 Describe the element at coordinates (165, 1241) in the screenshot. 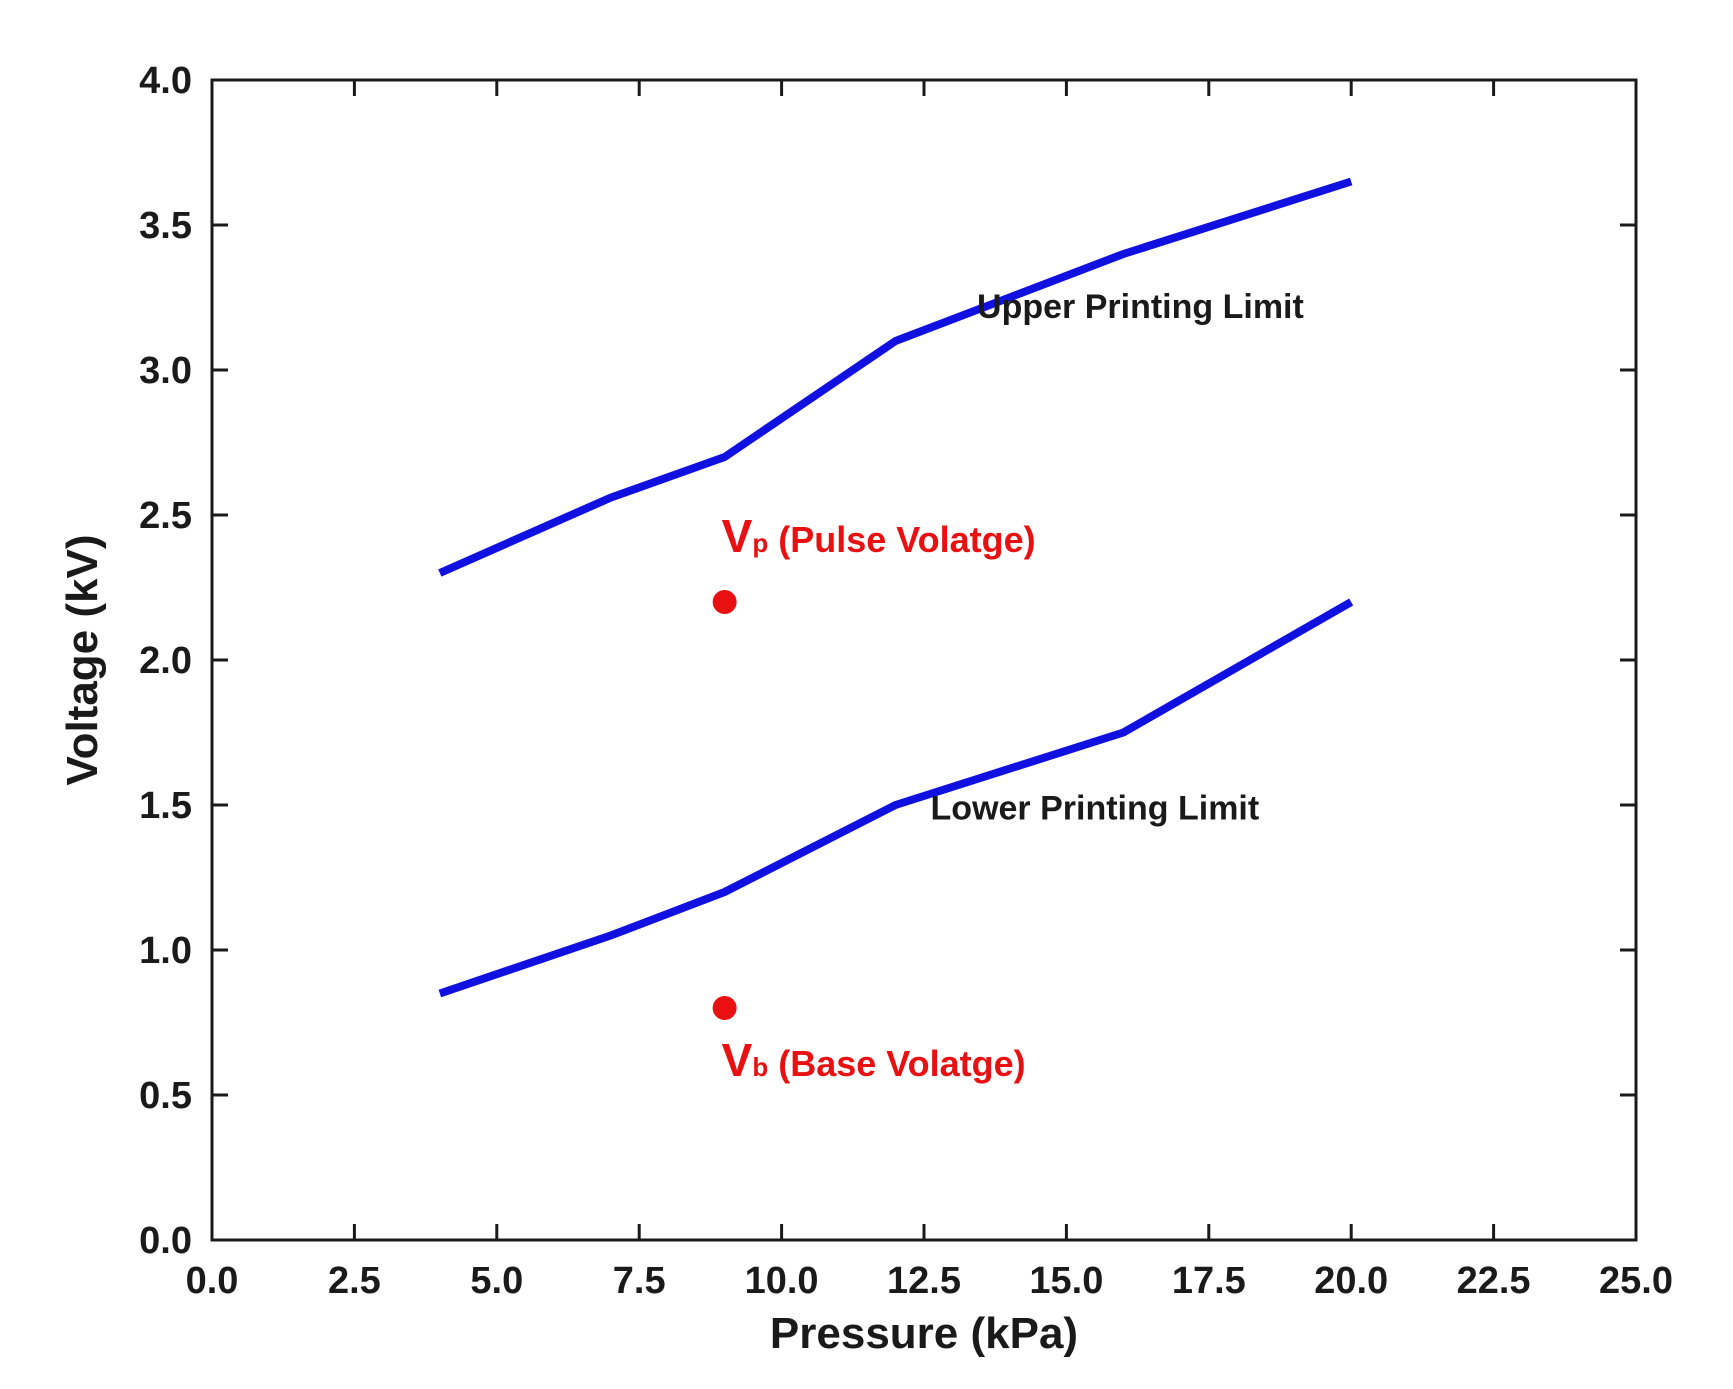

I see `y-tick-label: 0.0` at that location.